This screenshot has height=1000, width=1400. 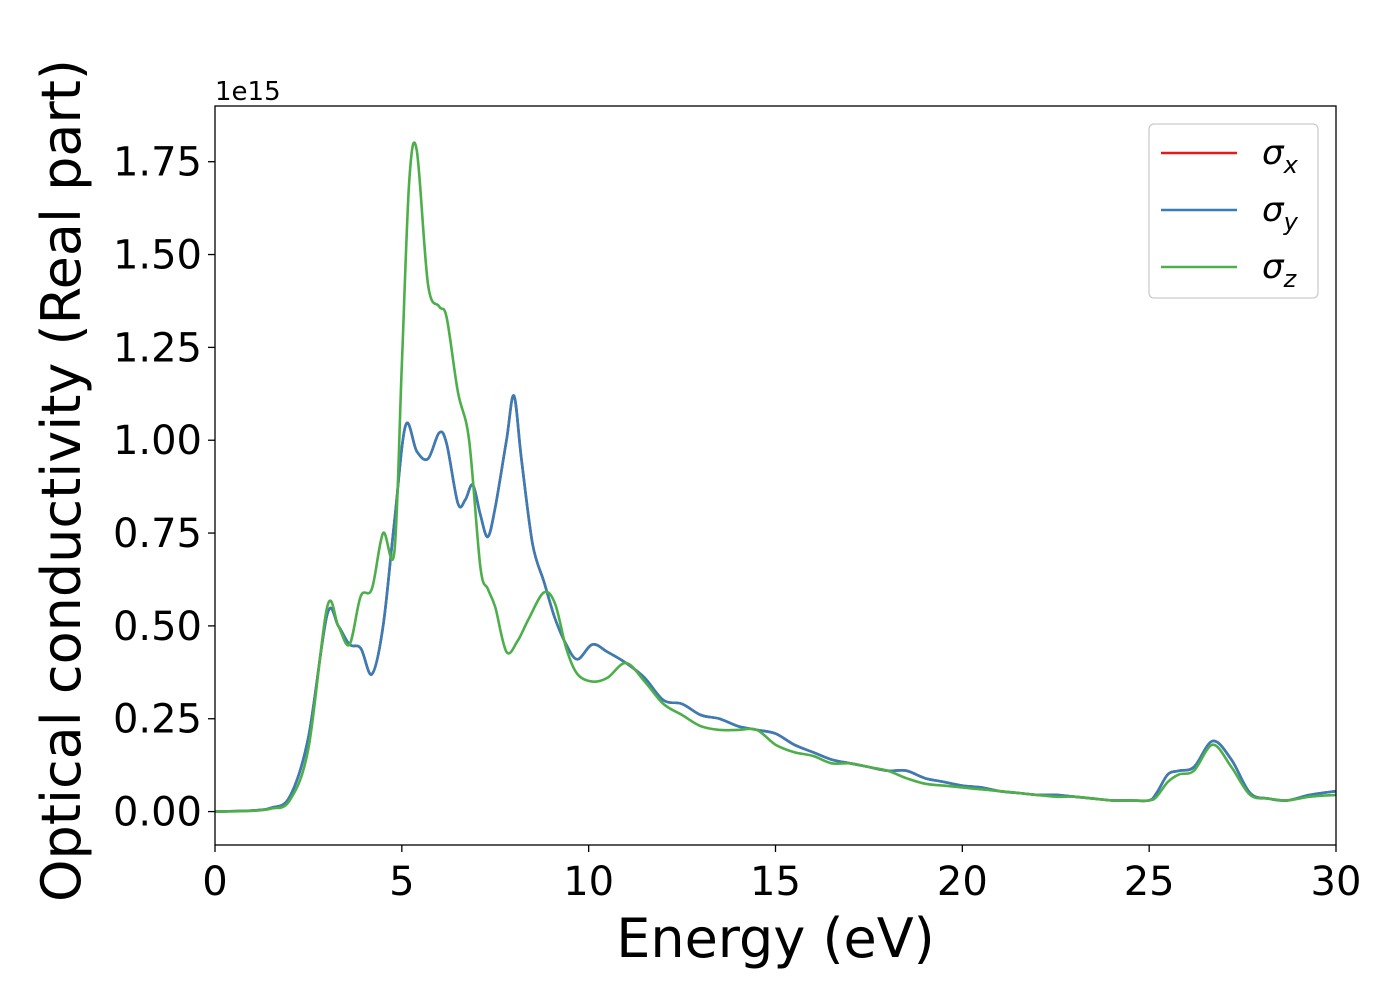 What do you see at coordinates (1336, 882) in the screenshot?
I see `x-tick-label: 30` at bounding box center [1336, 882].